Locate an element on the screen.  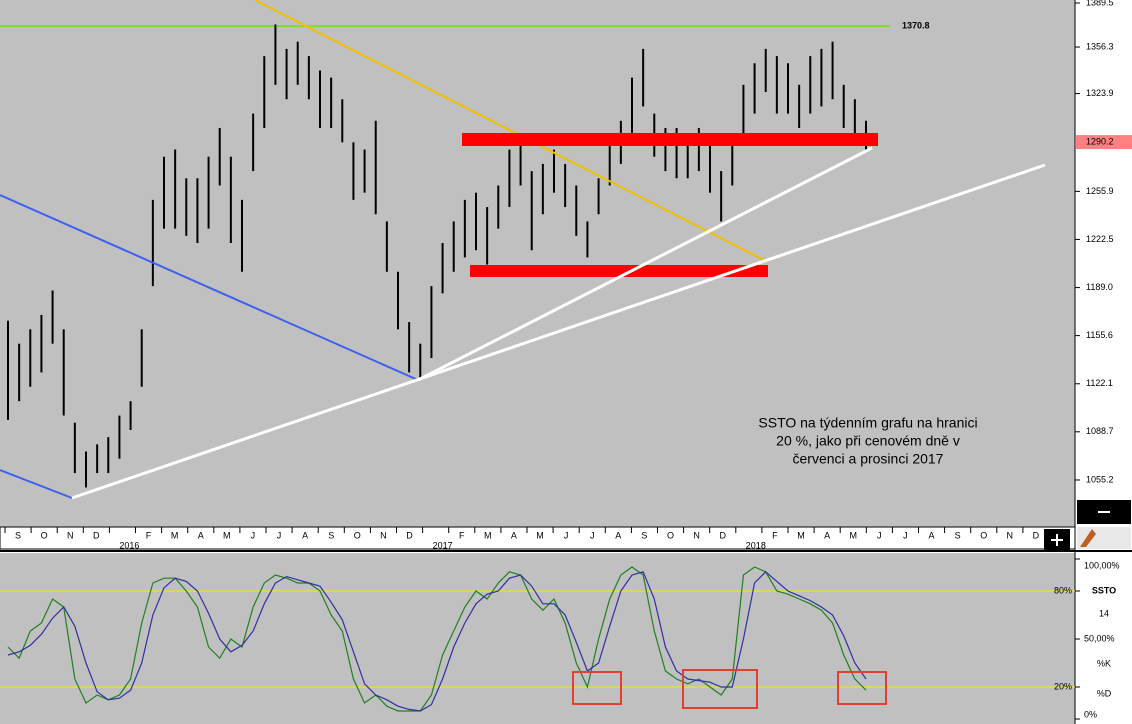
y-tick-label: 50,00% is located at coordinates (1099, 638).